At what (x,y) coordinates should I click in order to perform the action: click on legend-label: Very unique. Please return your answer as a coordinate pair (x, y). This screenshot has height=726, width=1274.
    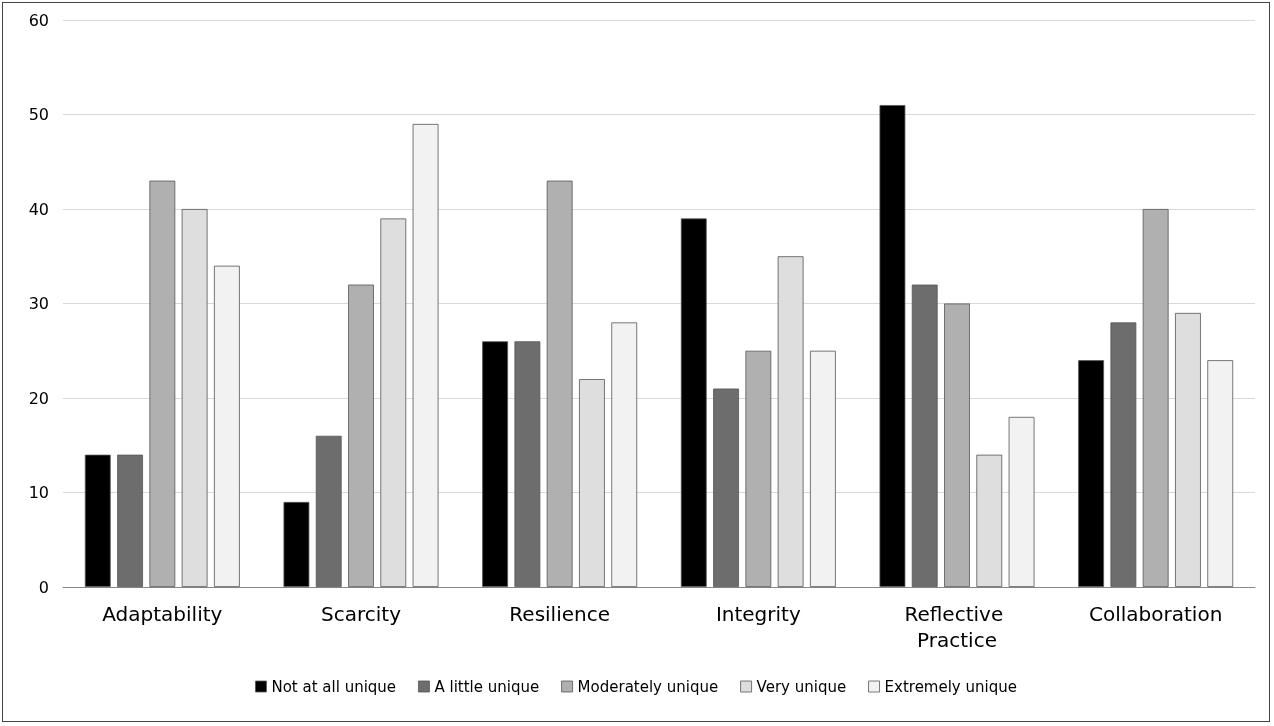
    Looking at the image, I should click on (801, 686).